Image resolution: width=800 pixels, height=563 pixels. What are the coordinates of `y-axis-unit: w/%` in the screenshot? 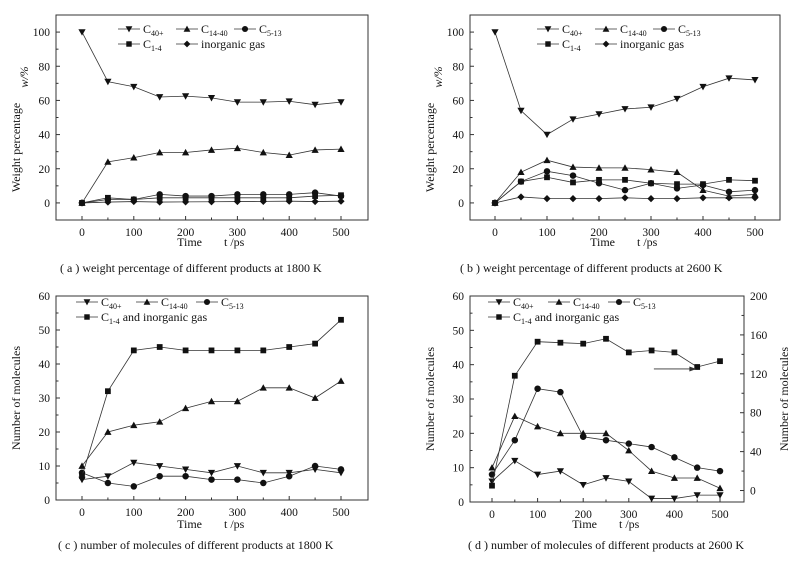 It's located at (438, 76).